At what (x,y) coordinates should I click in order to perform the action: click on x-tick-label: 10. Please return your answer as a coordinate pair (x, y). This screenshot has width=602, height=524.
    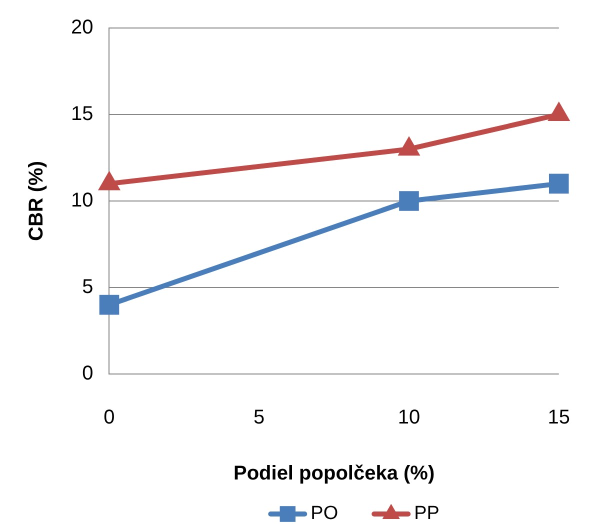
    Looking at the image, I should click on (409, 417).